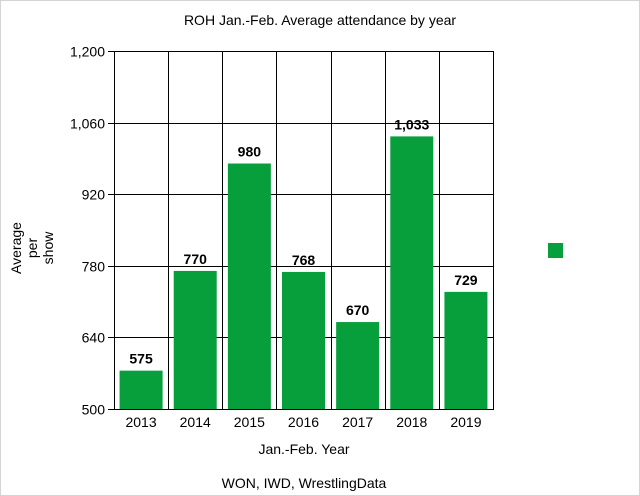 This screenshot has height=496, width=640. I want to click on y-tick-label: 1,200, so click(87, 52).